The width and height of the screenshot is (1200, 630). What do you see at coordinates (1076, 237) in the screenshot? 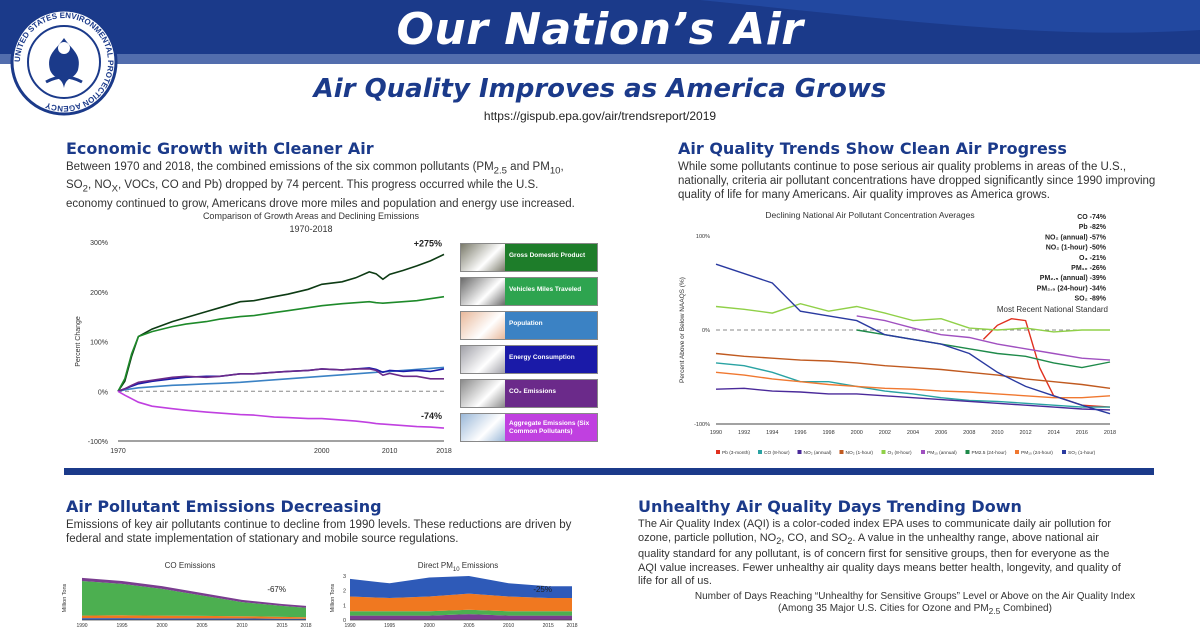
I see `conc-annotation: NO₂ (annual) -57%` at bounding box center [1076, 237].